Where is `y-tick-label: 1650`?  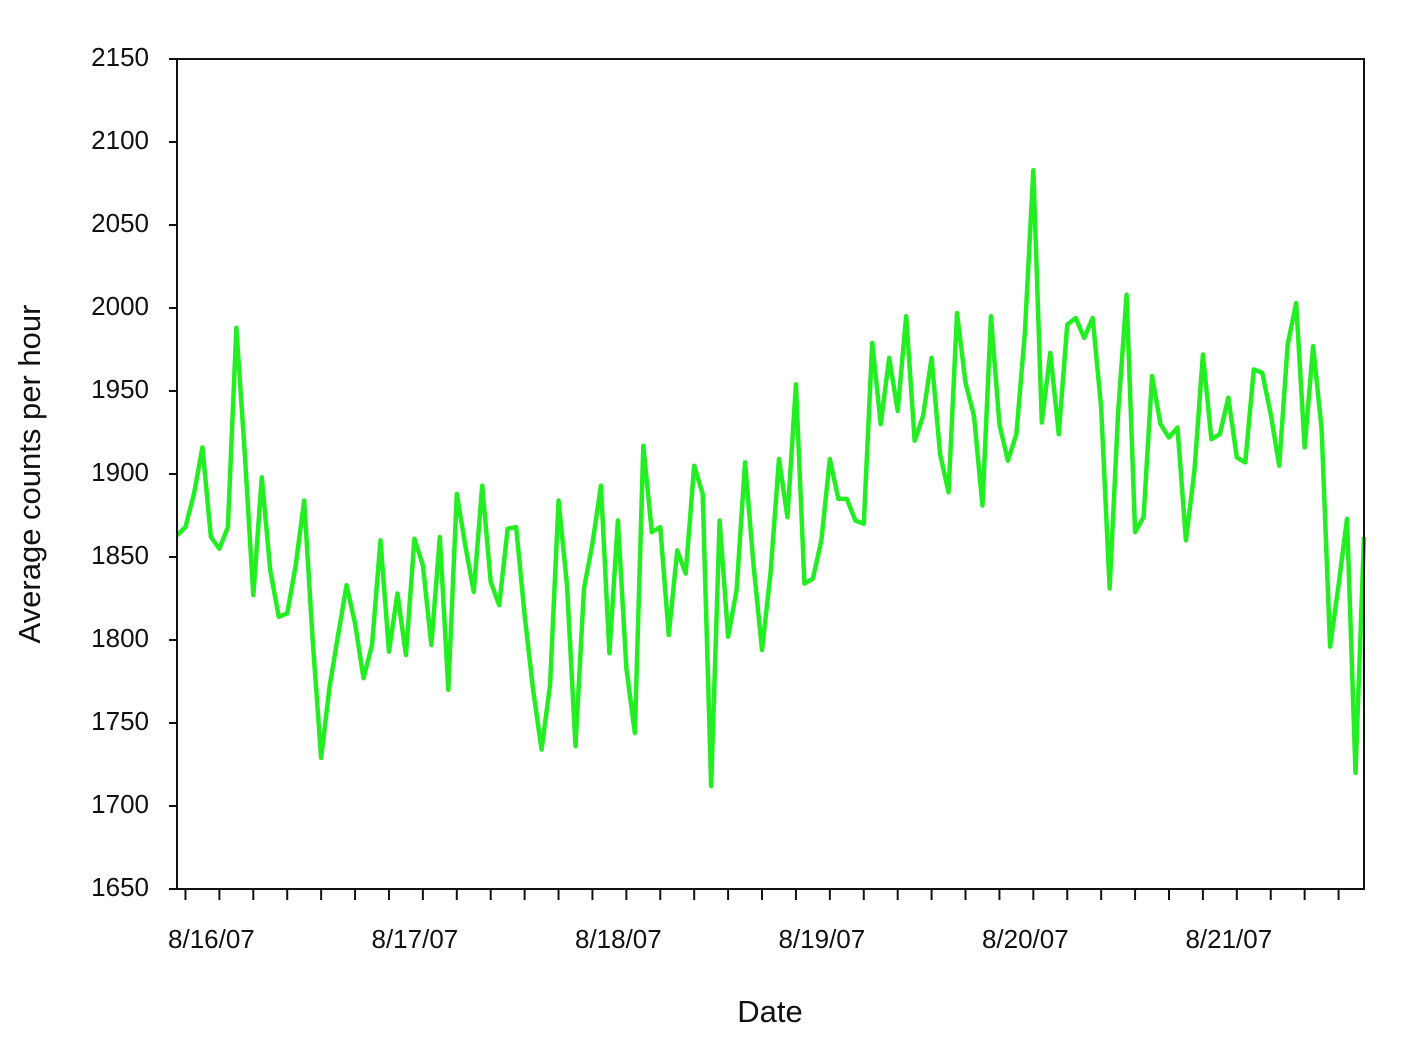
y-tick-label: 1650 is located at coordinates (120, 887).